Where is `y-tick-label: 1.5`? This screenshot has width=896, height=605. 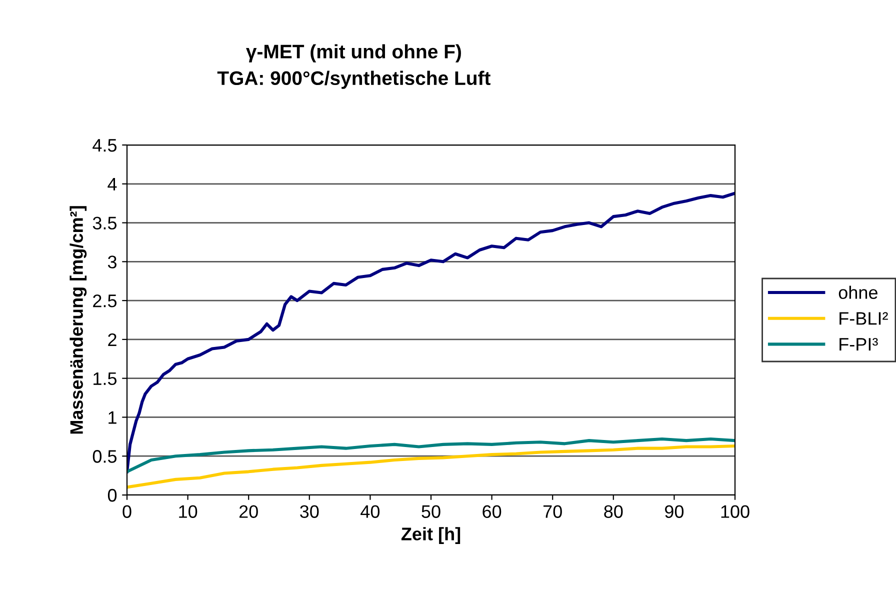
y-tick-label: 1.5 is located at coordinates (105, 379).